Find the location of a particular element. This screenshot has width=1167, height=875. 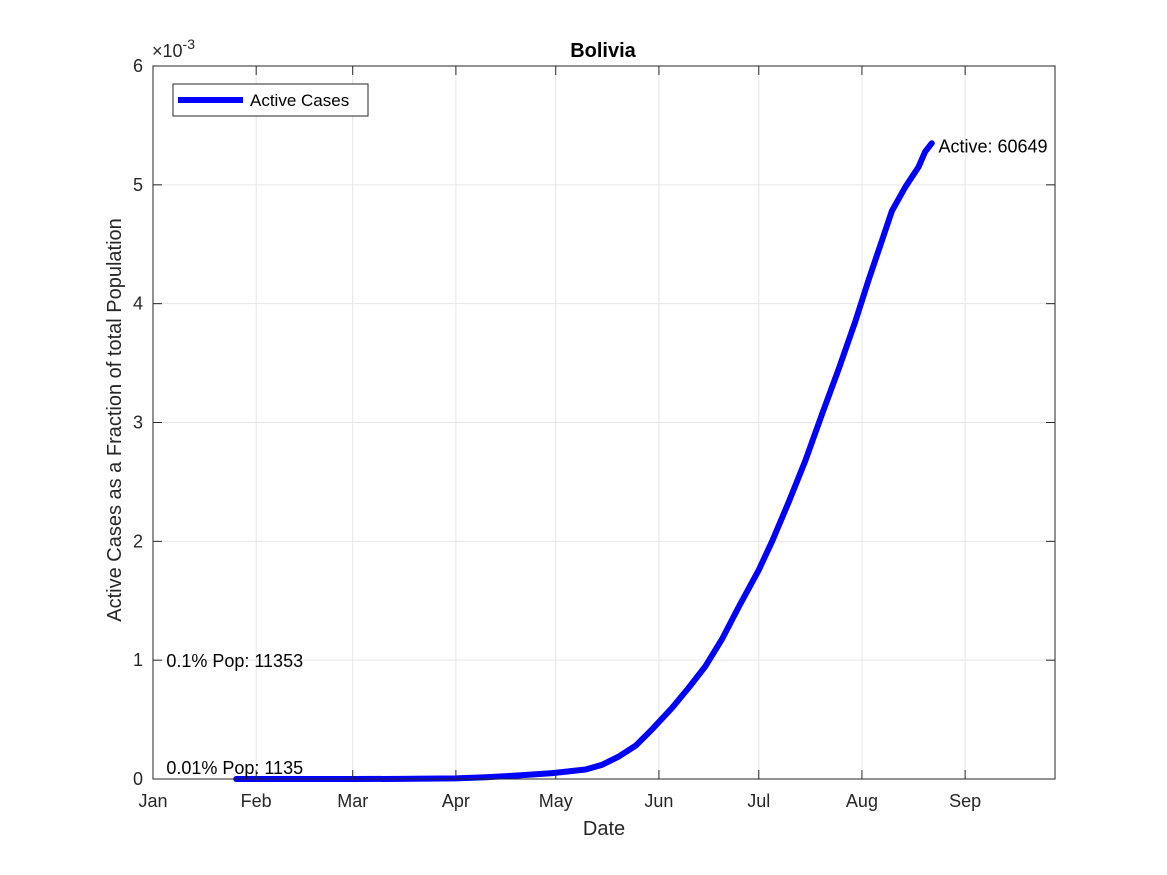

x-tick-label: Mar is located at coordinates (352, 801).